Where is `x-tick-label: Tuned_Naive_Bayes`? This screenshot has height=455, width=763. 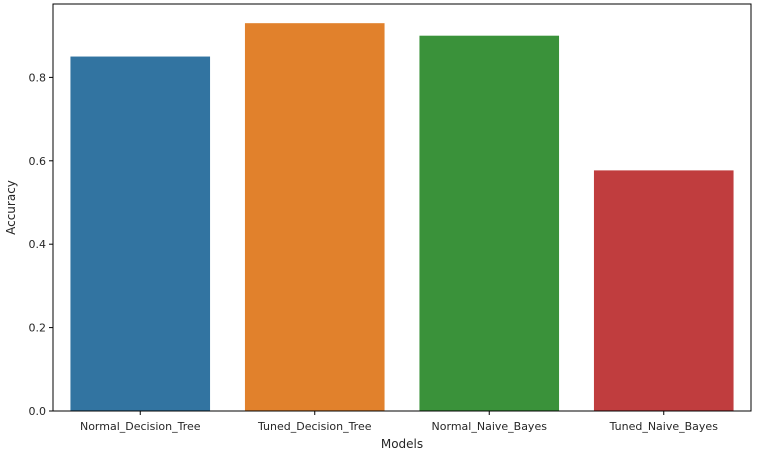 x-tick-label: Tuned_Naive_Bayes is located at coordinates (664, 426).